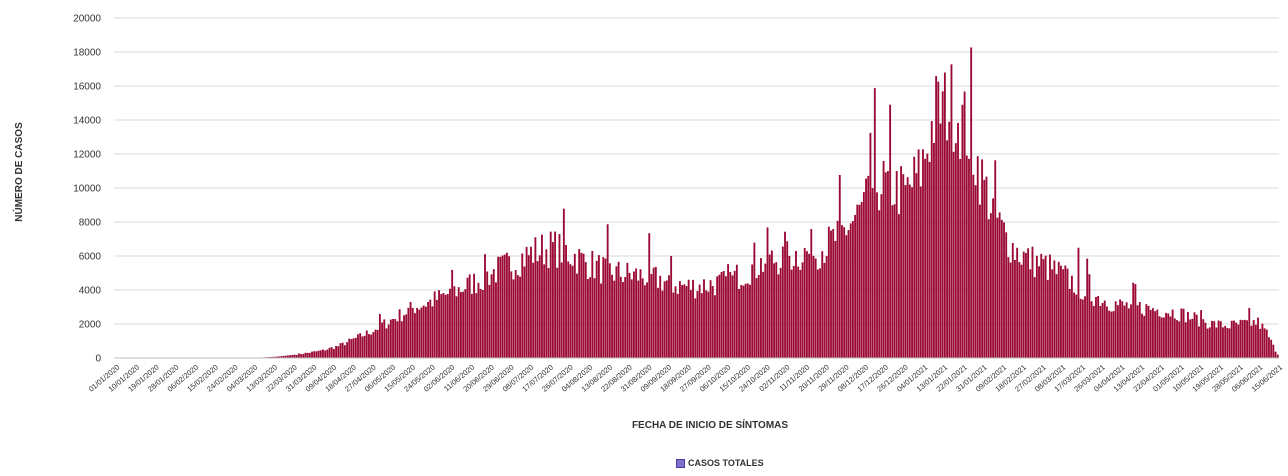 The width and height of the screenshot is (1288, 476). Describe the element at coordinates (90, 257) in the screenshot. I see `y-tick-label: 6000` at that location.